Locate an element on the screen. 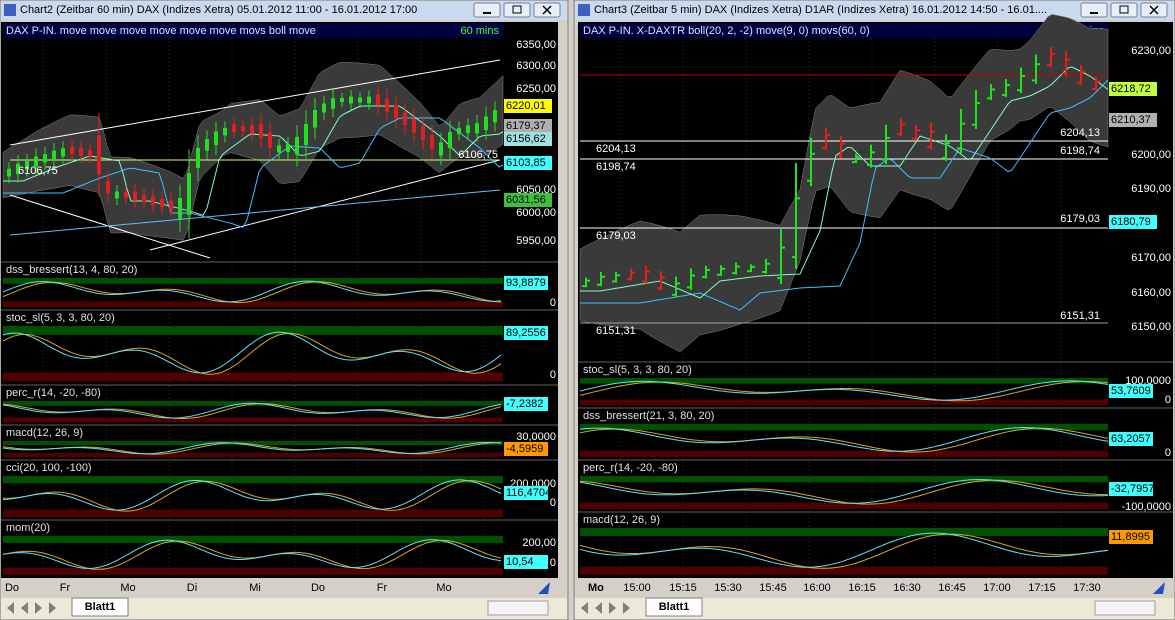 This screenshot has width=1175, height=620. title-bar is located at coordinates (874, 10).